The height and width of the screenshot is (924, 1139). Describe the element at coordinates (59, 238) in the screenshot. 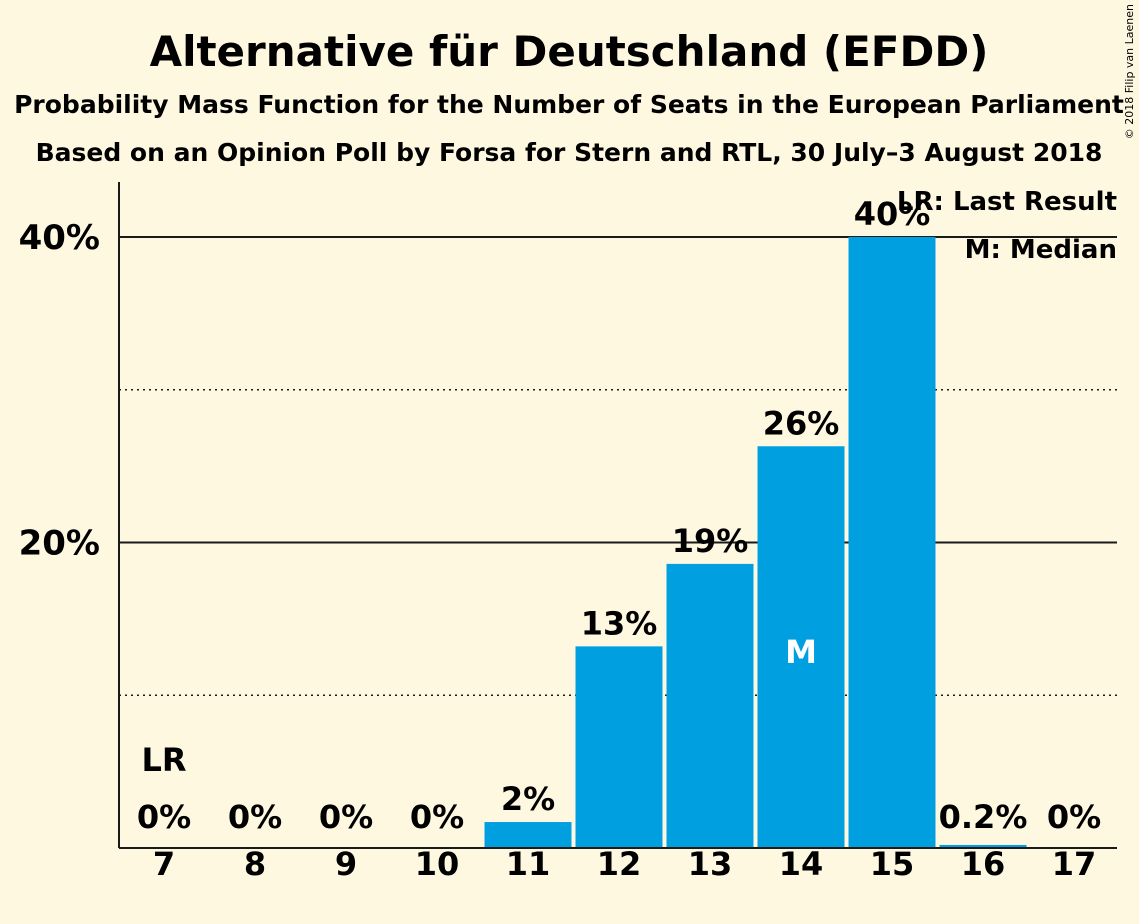

I see `y-tick-label: 40%` at that location.